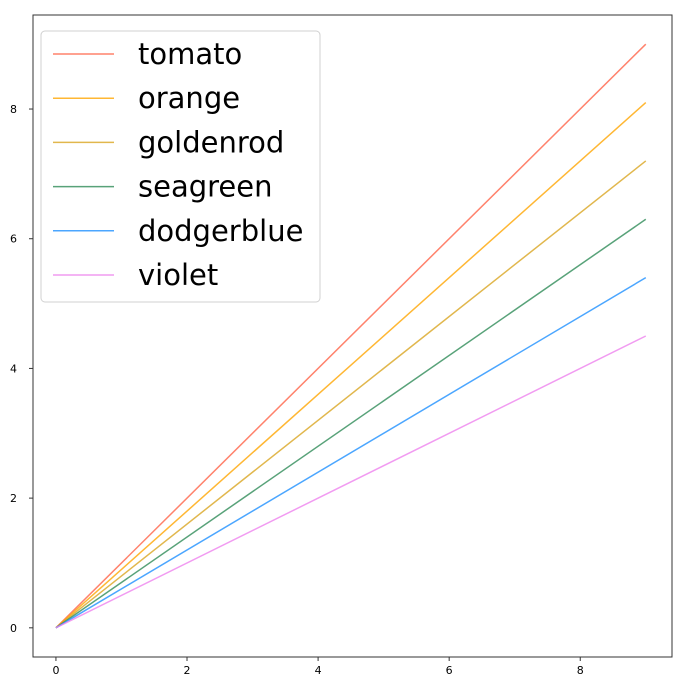  What do you see at coordinates (13, 628) in the screenshot?
I see `y-tick-label: 0` at bounding box center [13, 628].